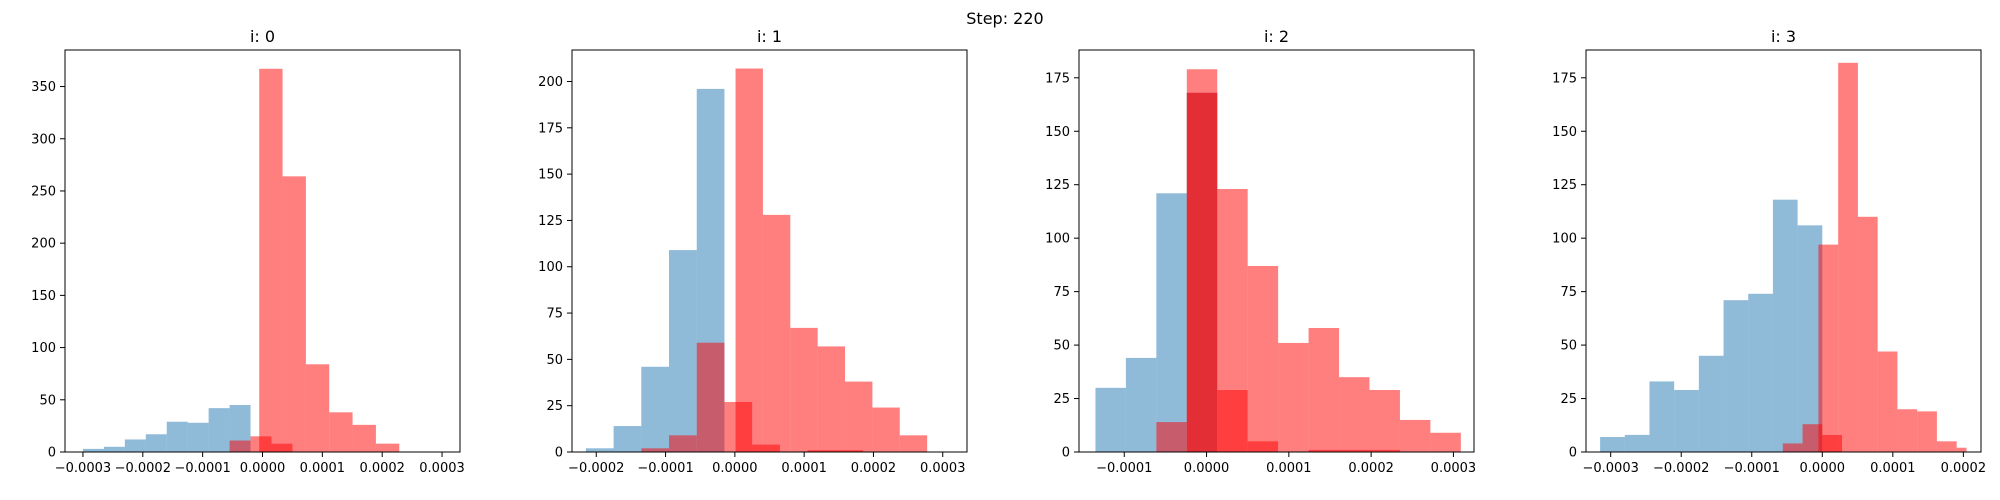 The height and width of the screenshot is (500, 2000). Describe the element at coordinates (1736, 376) in the screenshot. I see `bar-p3-s0-b5` at that location.